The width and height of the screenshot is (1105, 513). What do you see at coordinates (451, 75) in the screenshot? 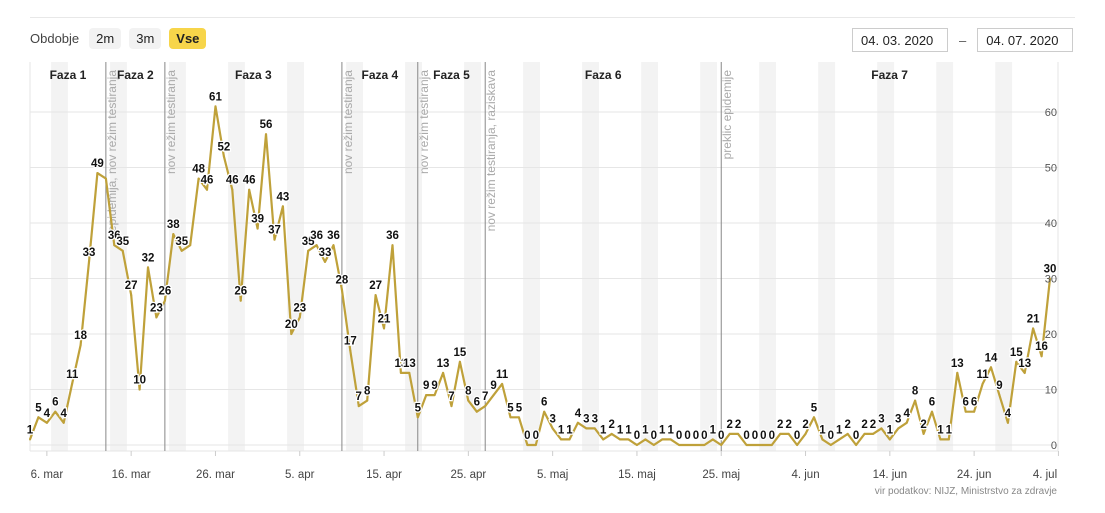
I see `phase-label: Faza 5` at bounding box center [451, 75].